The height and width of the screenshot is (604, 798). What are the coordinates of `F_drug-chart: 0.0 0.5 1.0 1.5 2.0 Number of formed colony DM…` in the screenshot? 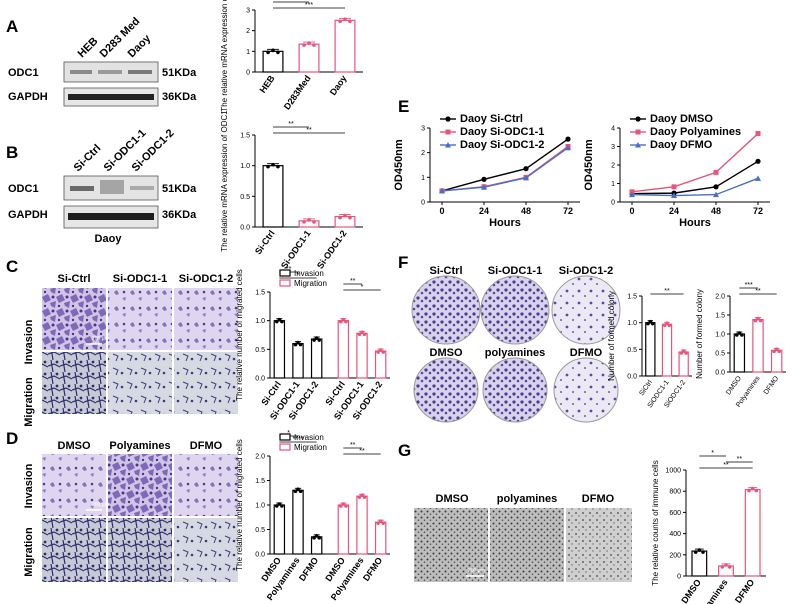 It's located at (740, 345).